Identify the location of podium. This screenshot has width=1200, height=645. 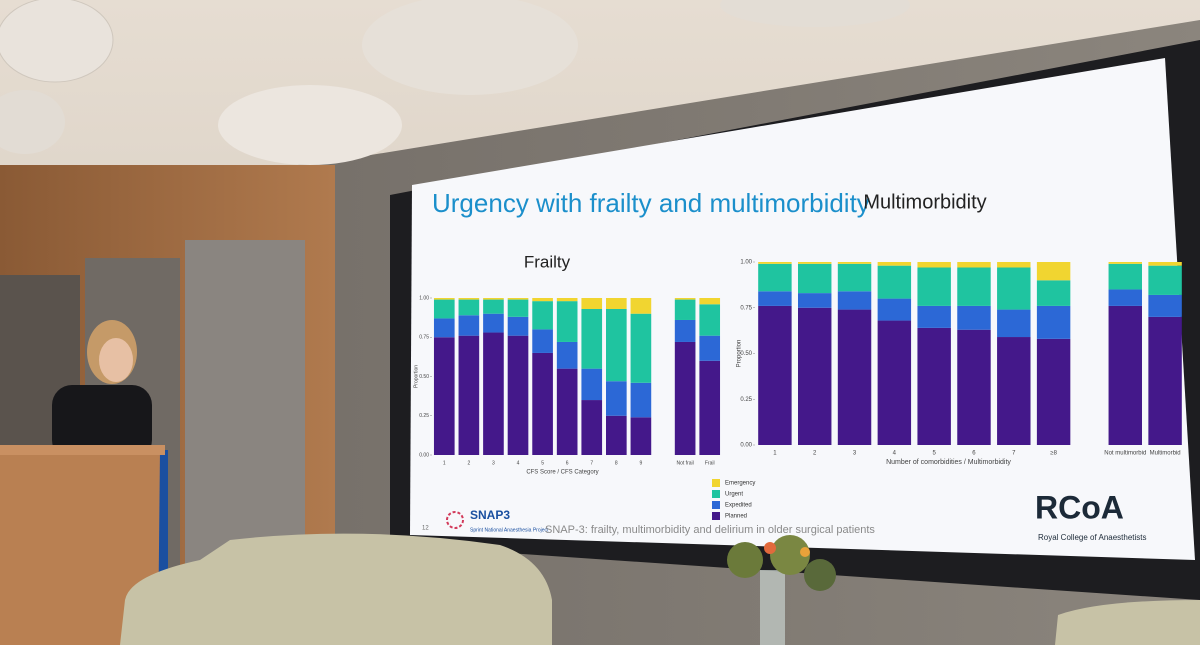
(80, 547).